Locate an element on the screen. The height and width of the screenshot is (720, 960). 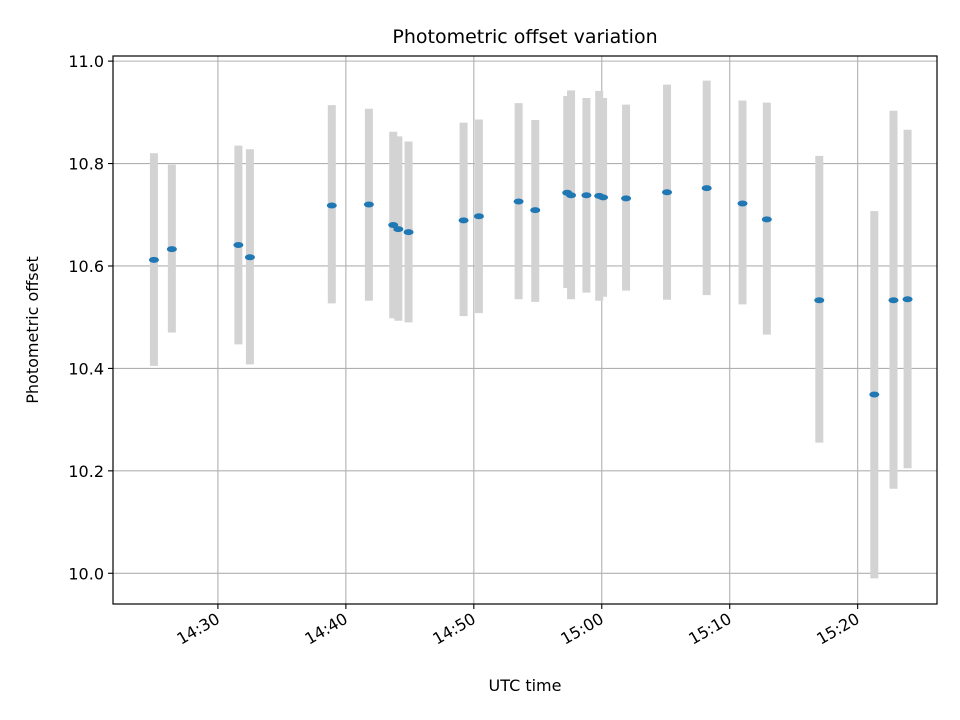
chart-title: Photometric offset variation is located at coordinates (524, 37).